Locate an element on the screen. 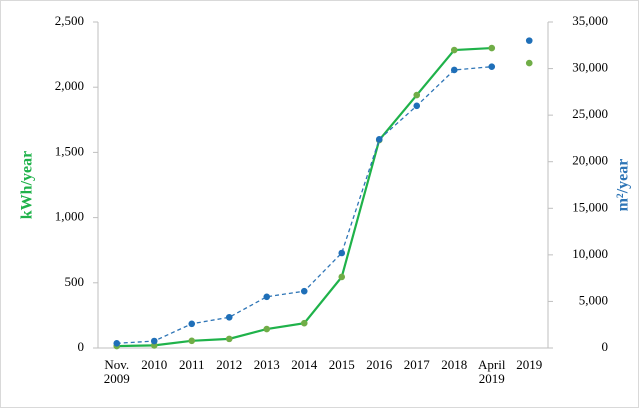 The image size is (639, 408). y2-axis-label: m²/year is located at coordinates (623, 185).